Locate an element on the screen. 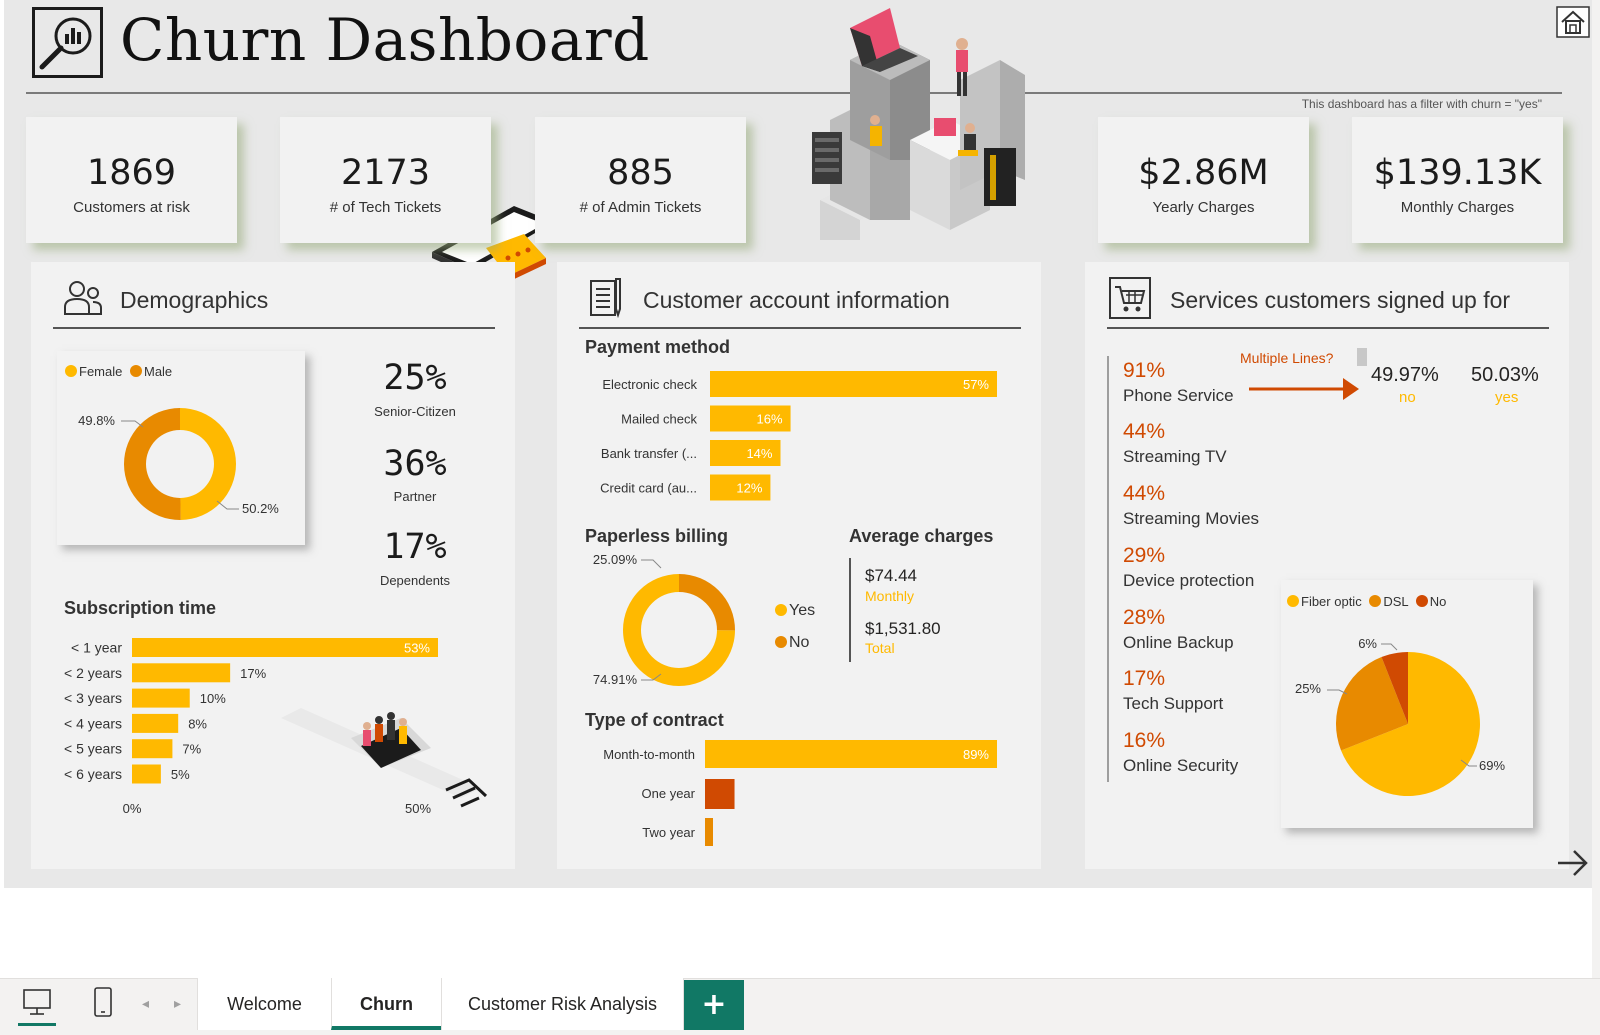 The height and width of the screenshot is (1035, 1600). internet-pie-chart: 69% 25% 6% is located at coordinates (1400, 716).